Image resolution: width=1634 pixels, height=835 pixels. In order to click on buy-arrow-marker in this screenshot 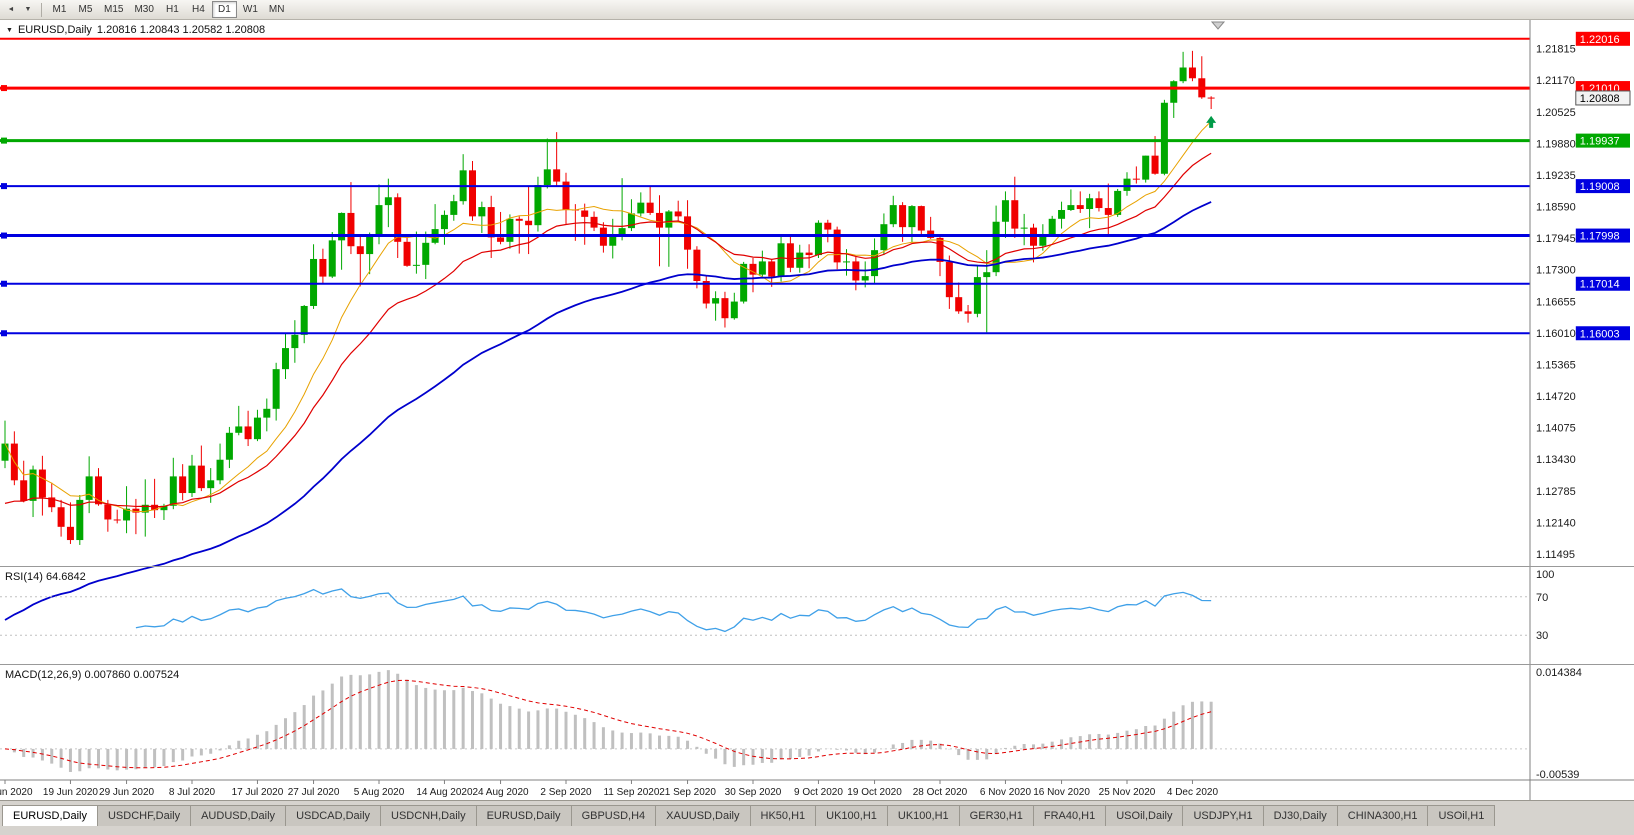, I will do `click(1211, 121)`.